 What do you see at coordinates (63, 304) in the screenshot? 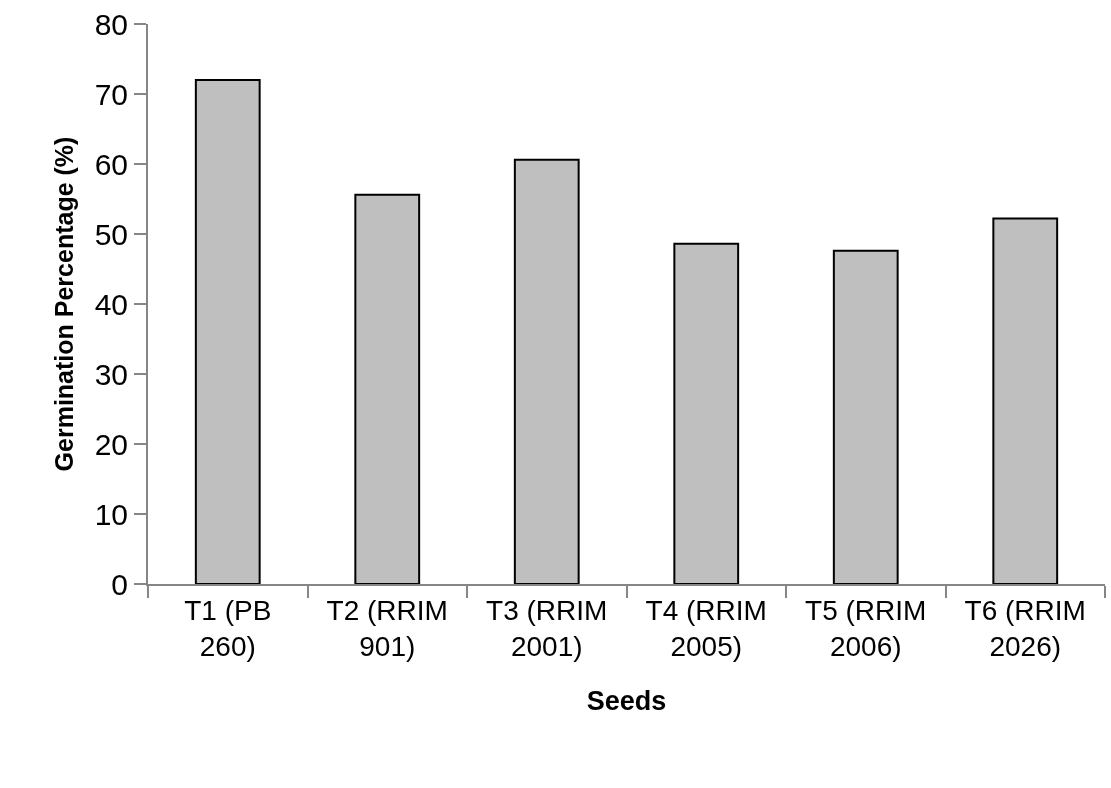
I see `y-axis-title: Germination Percentage (%)` at bounding box center [63, 304].